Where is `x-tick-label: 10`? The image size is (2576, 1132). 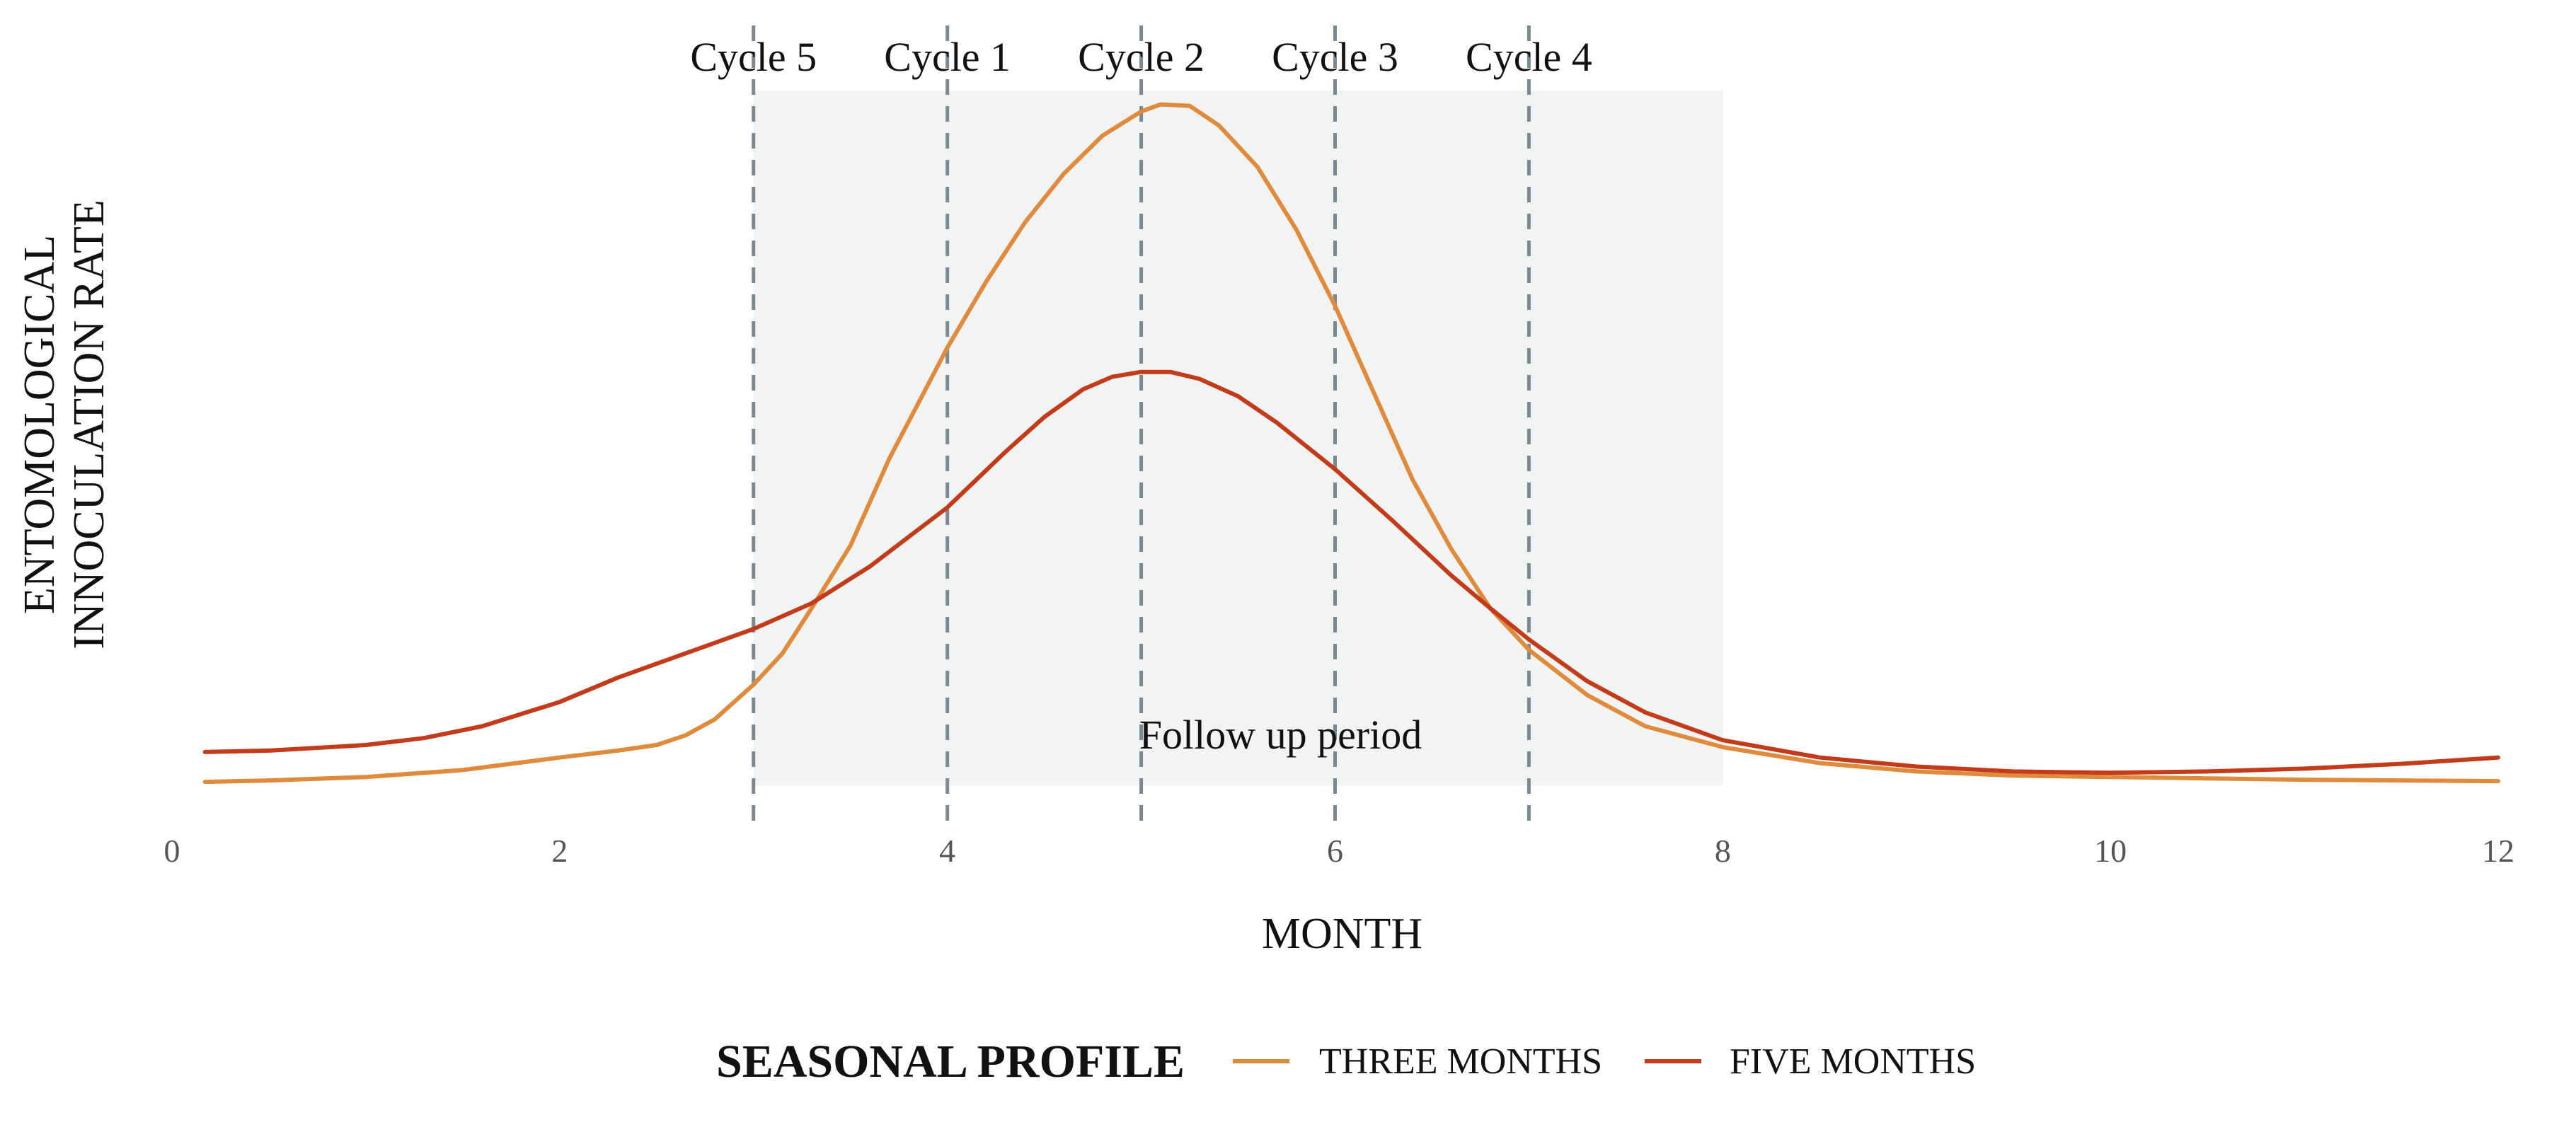 x-tick-label: 10 is located at coordinates (2111, 851).